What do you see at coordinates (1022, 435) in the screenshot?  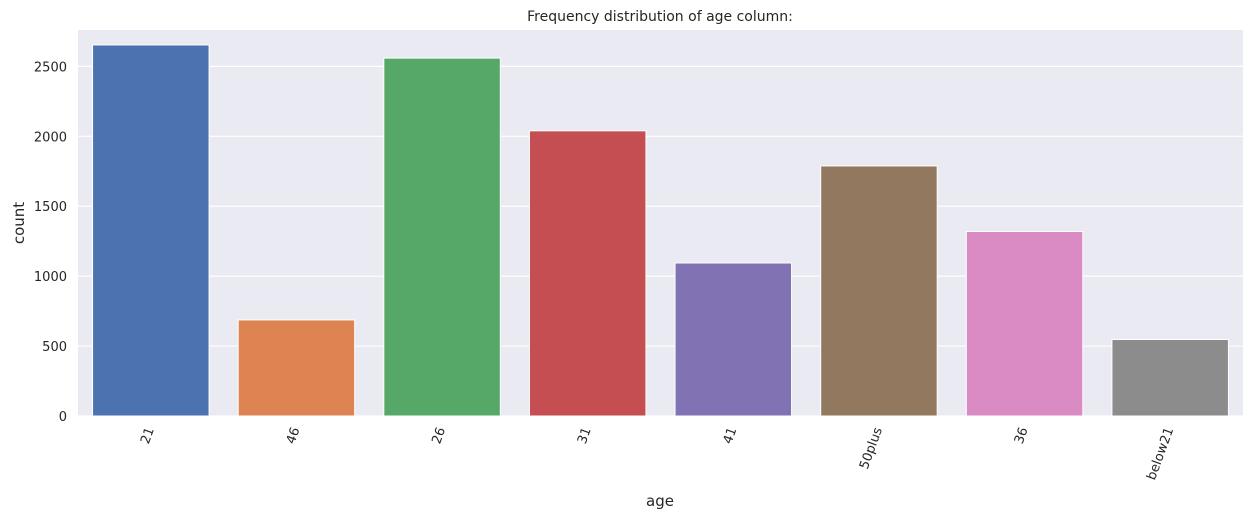 I see `x-tick-label: 36` at bounding box center [1022, 435].